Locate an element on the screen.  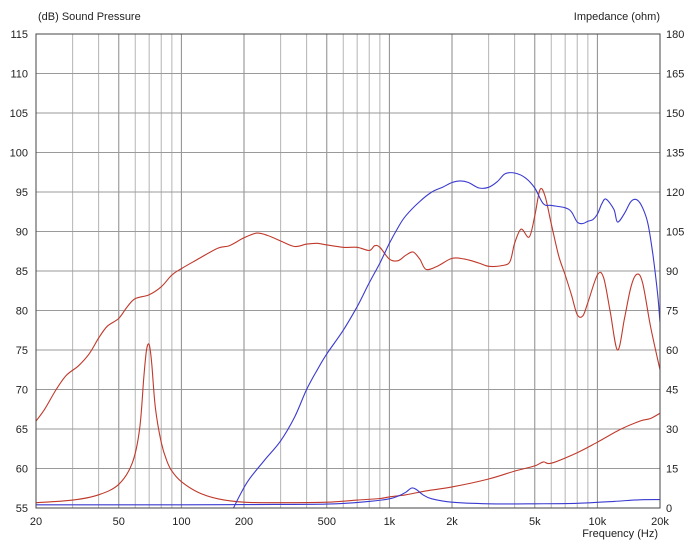
left-tick-label: 70 is located at coordinates (22, 391).